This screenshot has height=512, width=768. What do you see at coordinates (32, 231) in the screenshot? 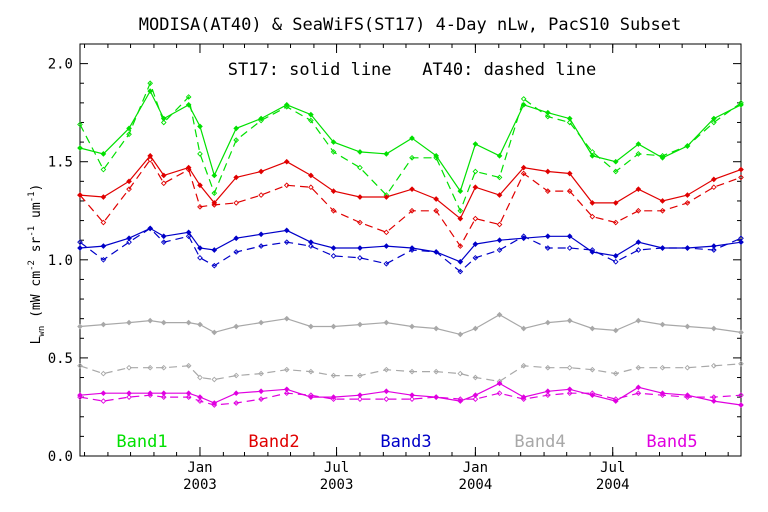
I see `y-axis-label-exp-sr: -1` at bounding box center [32, 231].